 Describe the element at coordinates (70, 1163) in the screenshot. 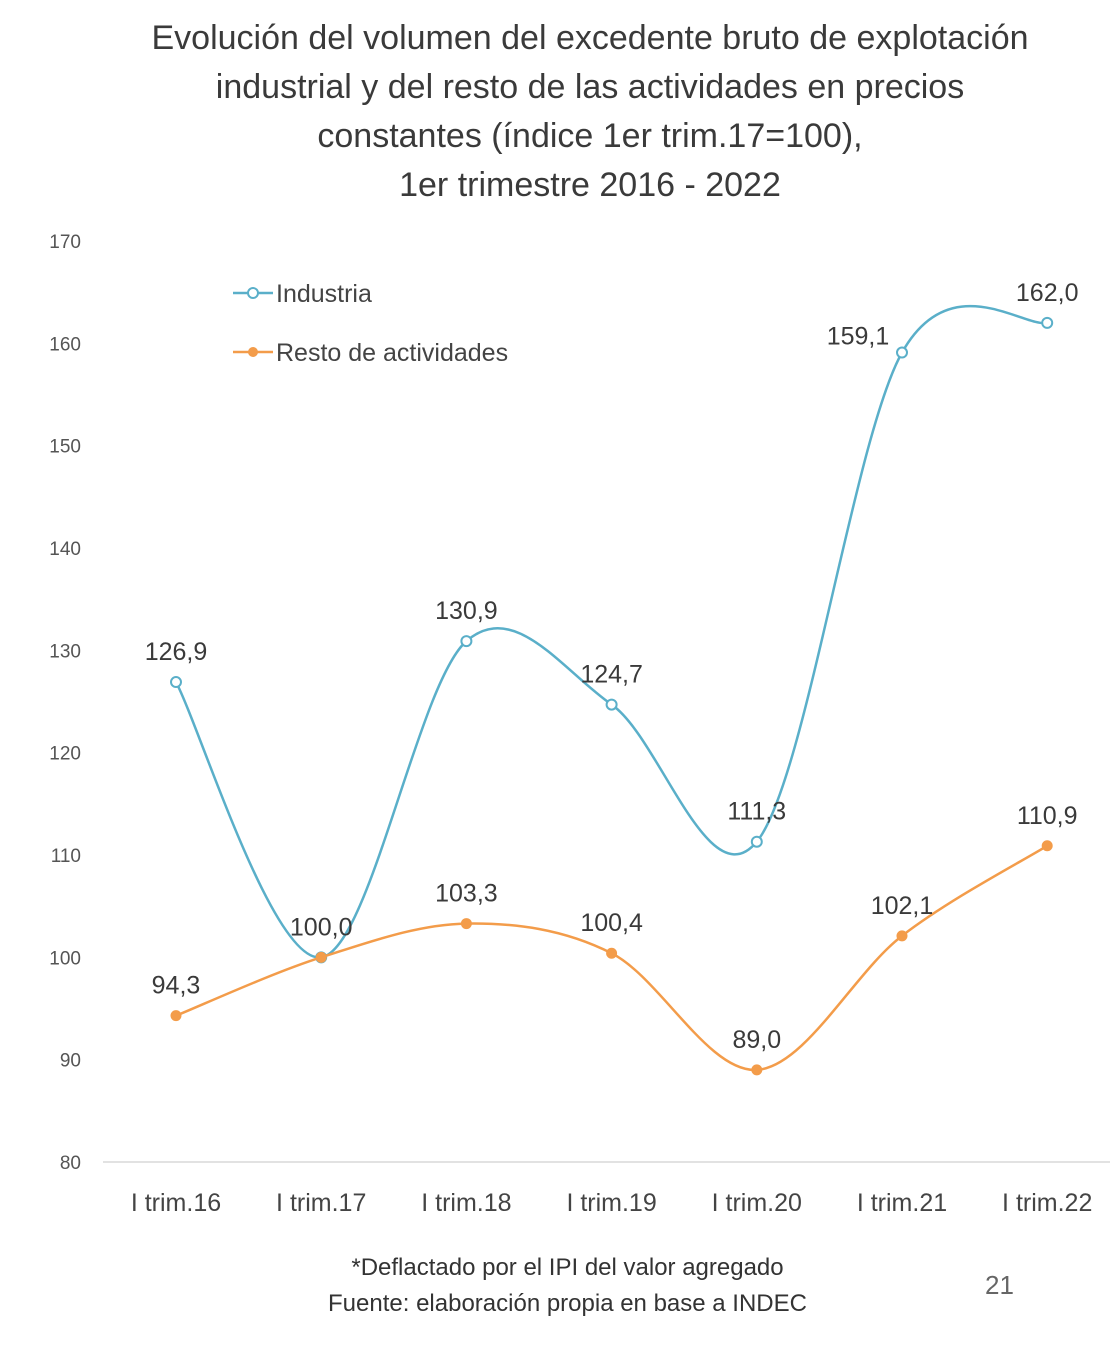

I see `y-tick-label: 80` at that location.